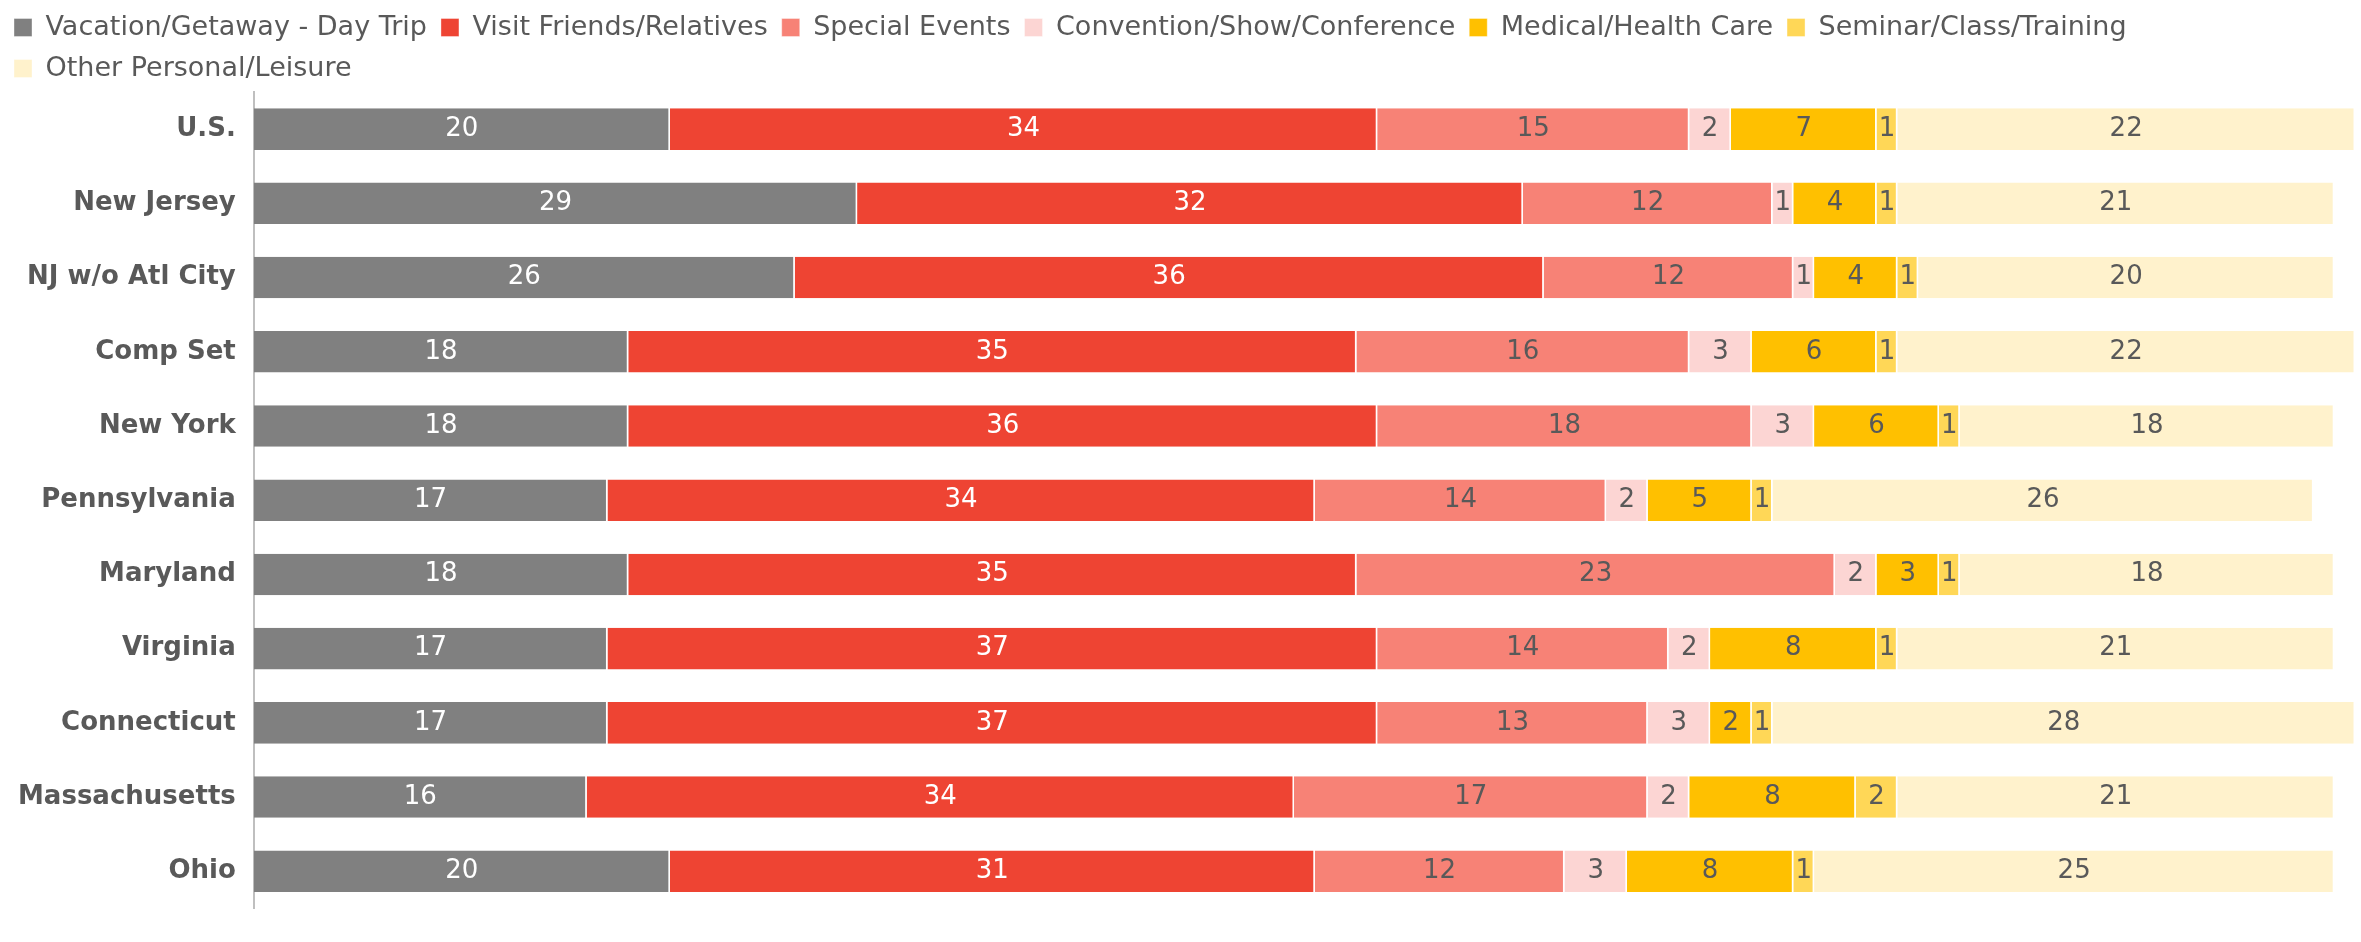 Image resolution: width=2361 pixels, height=942 pixels. Describe the element at coordinates (1637, 25) in the screenshot. I see `legend-label: Medical/Health Care` at that location.